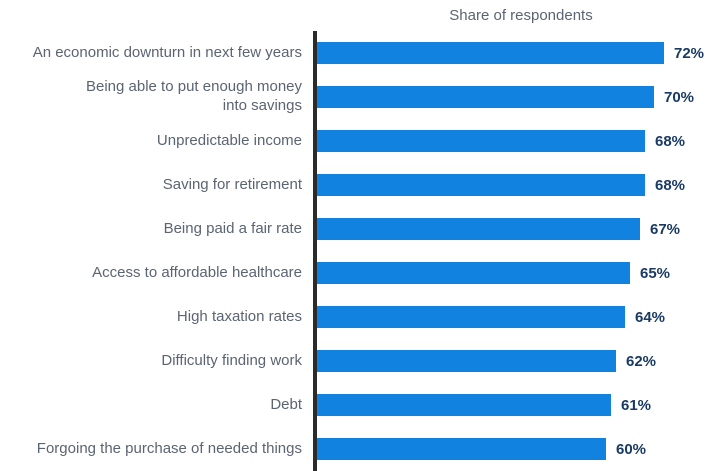  I want to click on bar-row: Saving for retirement 68%, so click(362, 185).